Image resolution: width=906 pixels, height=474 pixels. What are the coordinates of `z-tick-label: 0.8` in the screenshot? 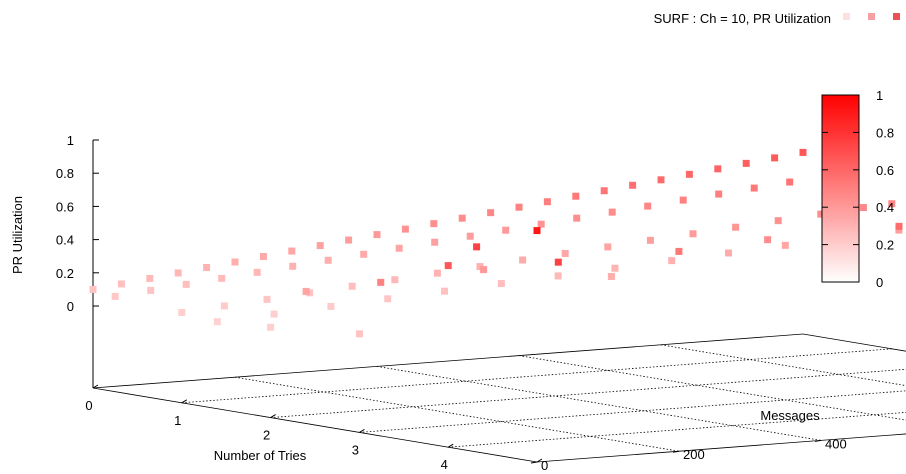 It's located at (65, 173).